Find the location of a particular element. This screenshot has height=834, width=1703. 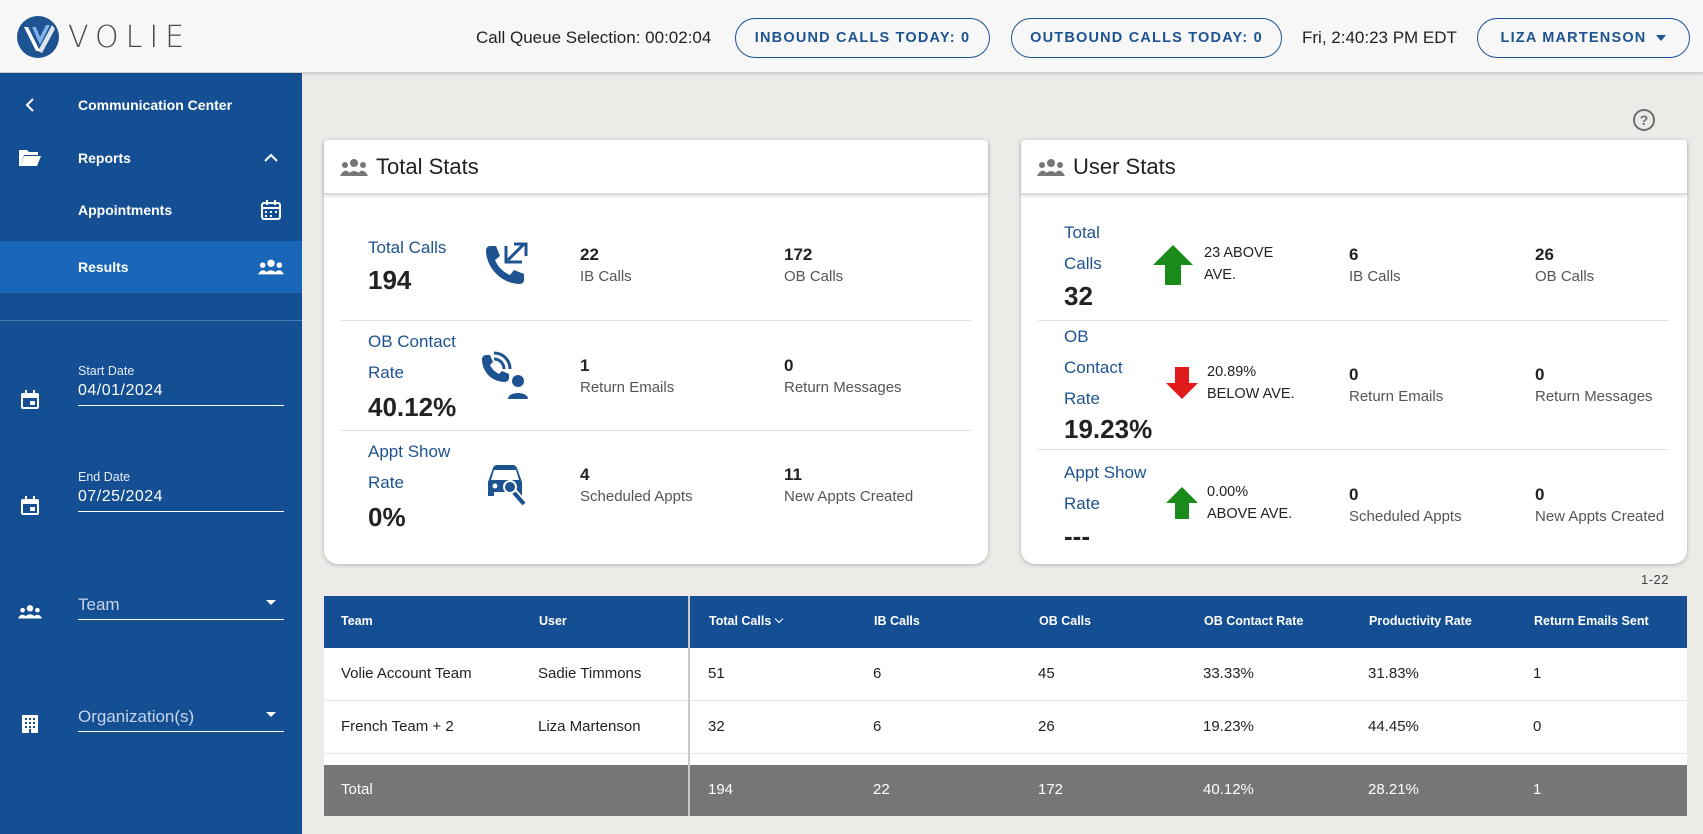

sidebar-item-communication-center: Communication Center is located at coordinates (151, 105).